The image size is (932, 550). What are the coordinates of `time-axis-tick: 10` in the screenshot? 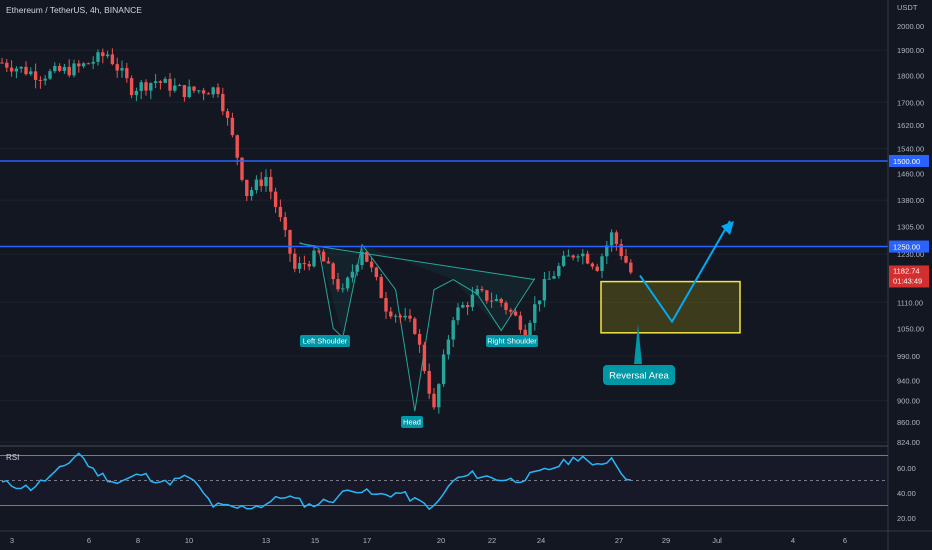 It's located at (189, 540).